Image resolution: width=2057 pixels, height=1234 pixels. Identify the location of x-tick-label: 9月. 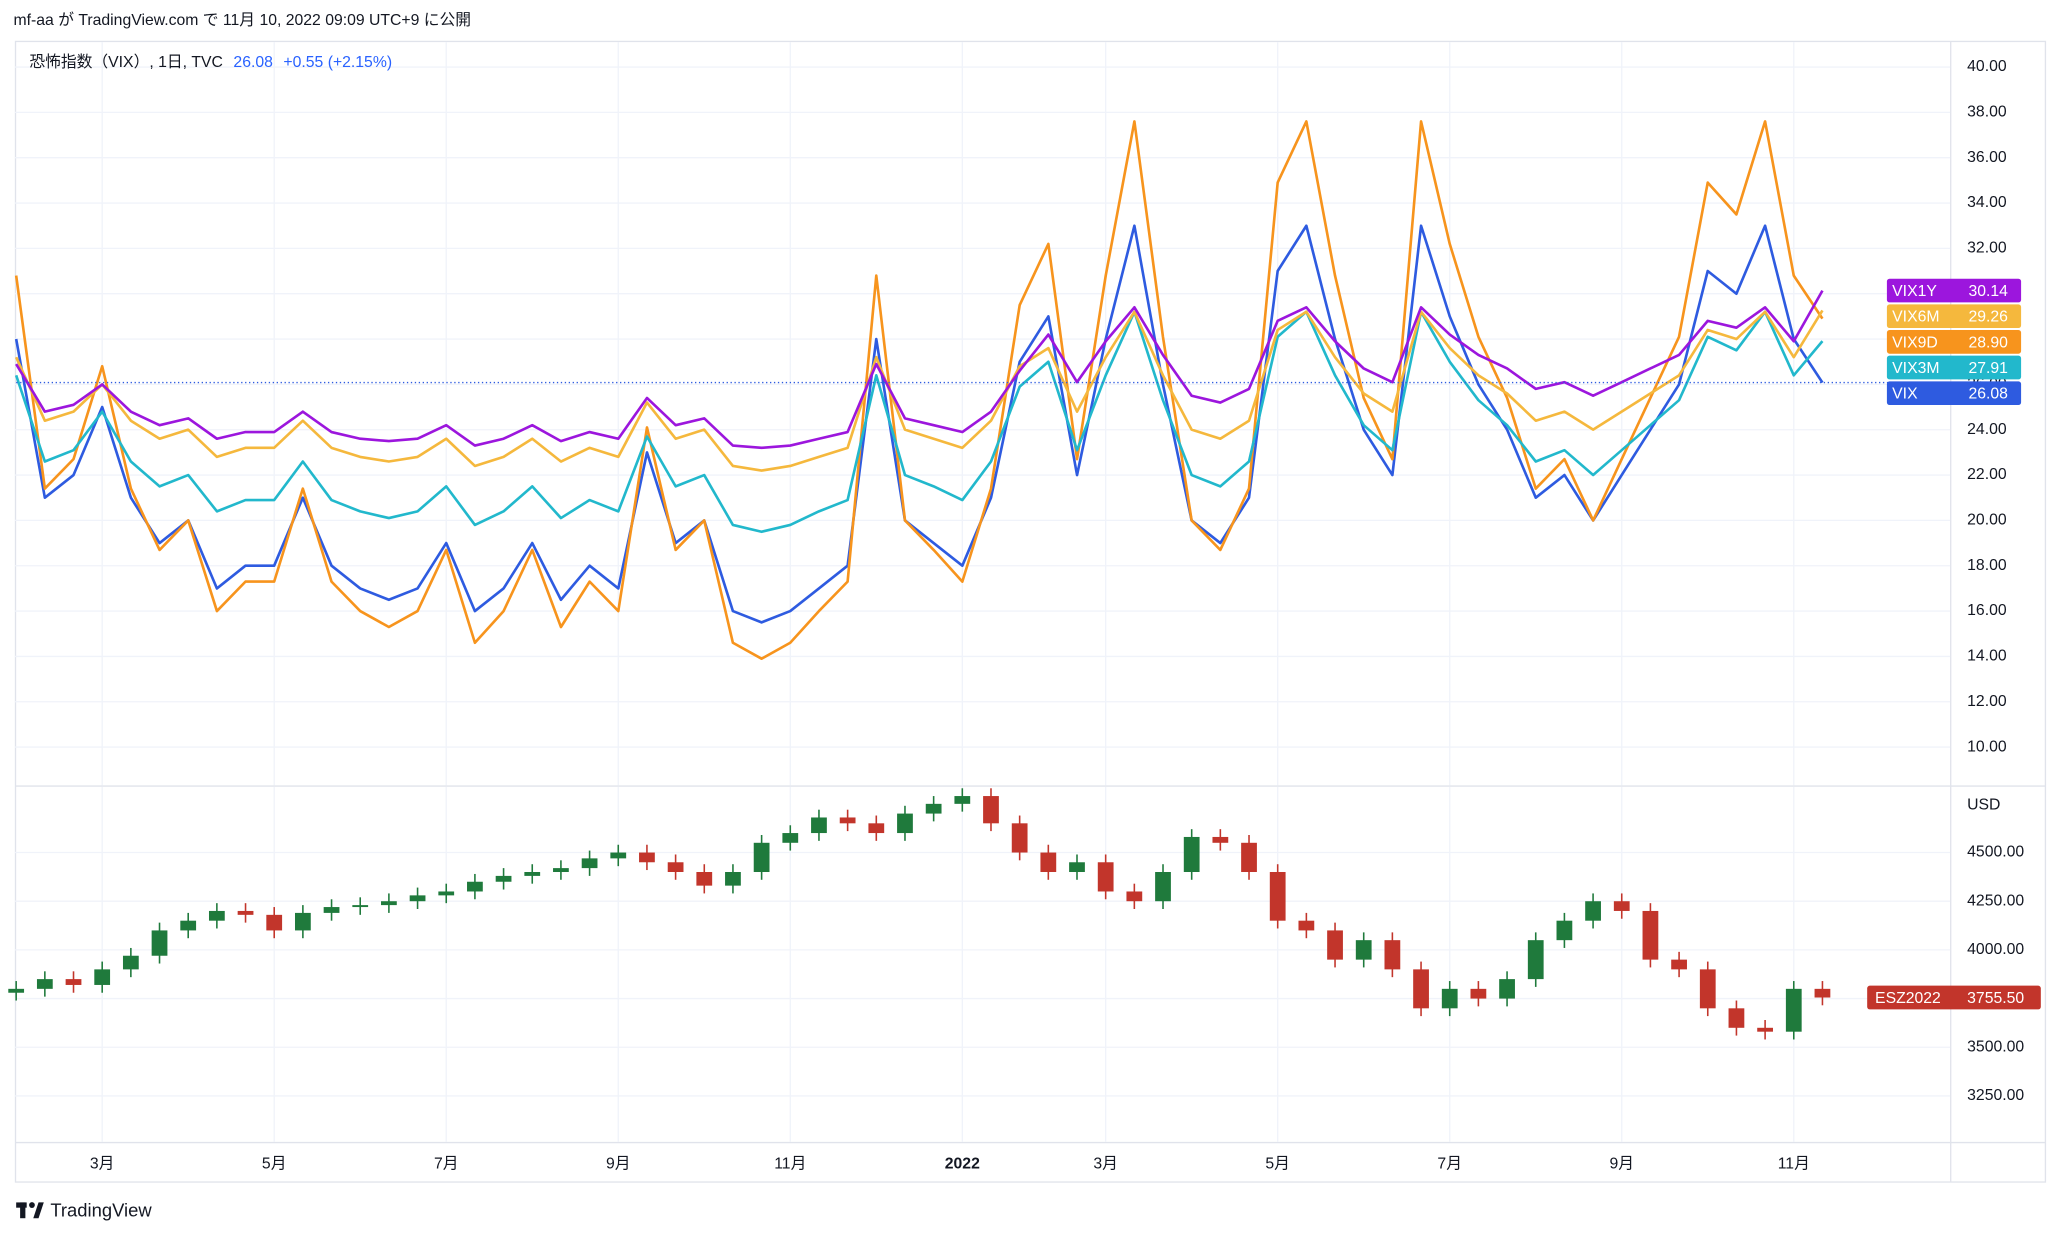
(1621, 1163).